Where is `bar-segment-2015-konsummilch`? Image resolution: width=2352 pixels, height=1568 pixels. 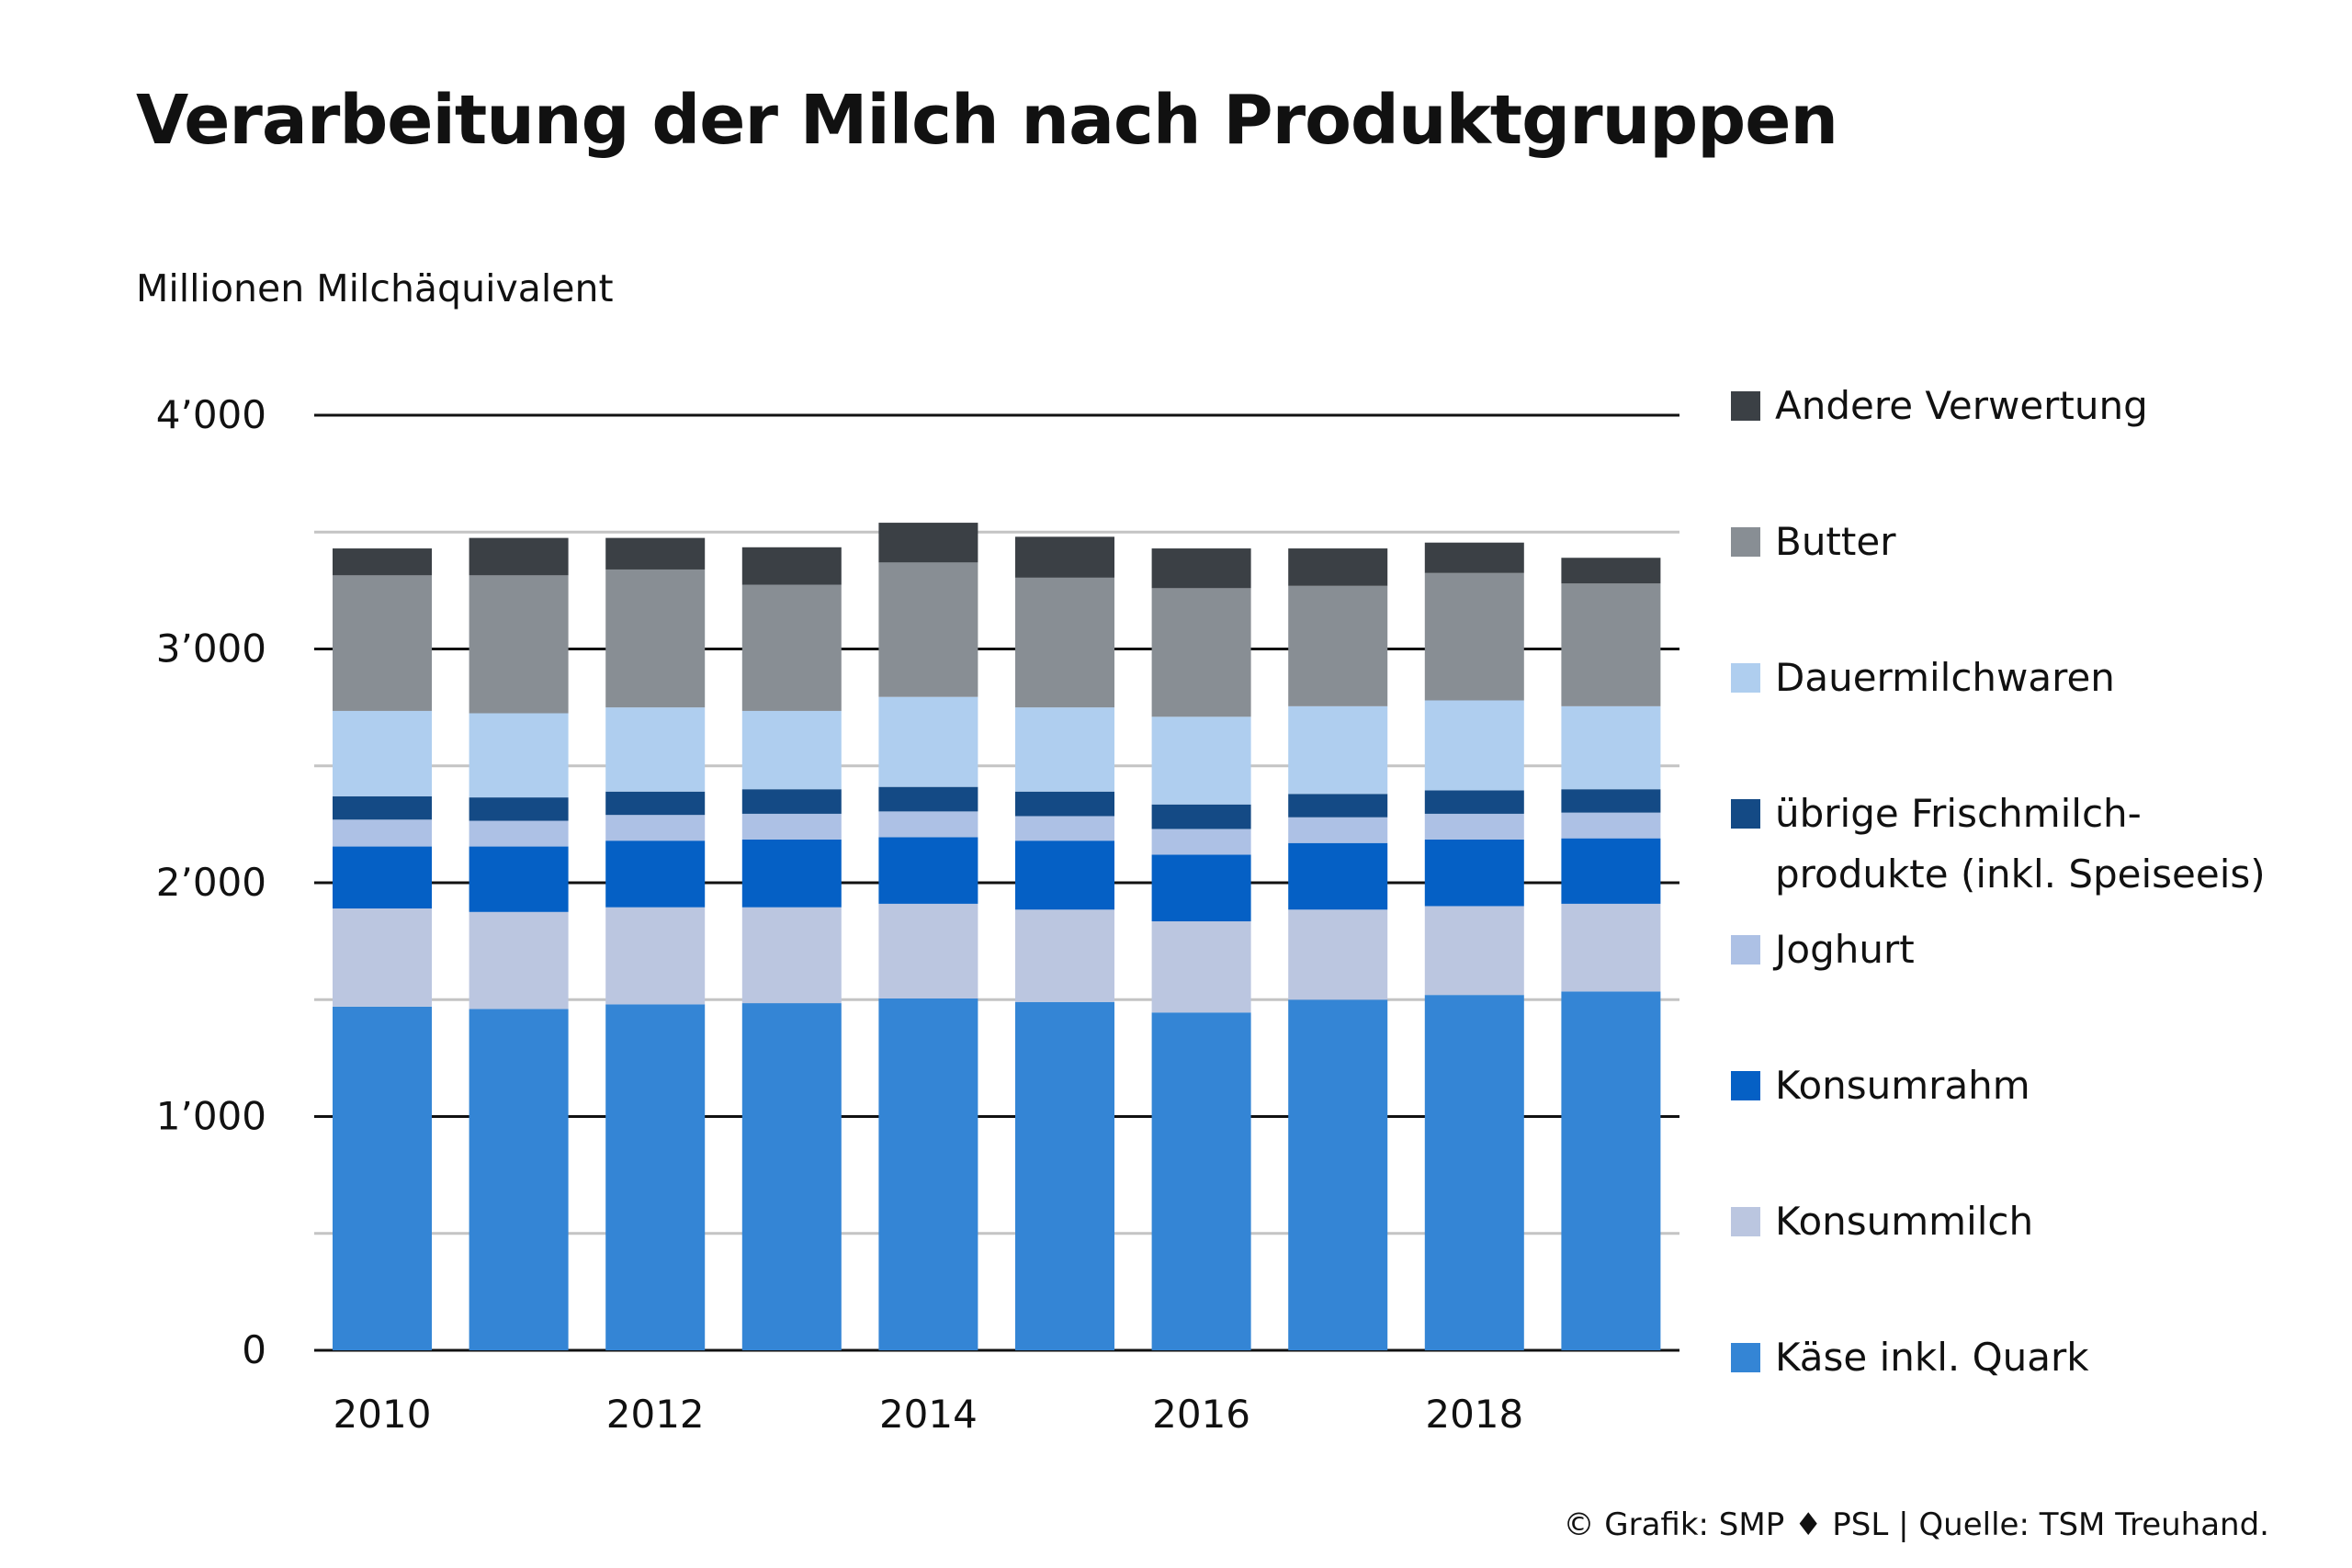
bar-segment-2015-konsummilch is located at coordinates (1064, 955).